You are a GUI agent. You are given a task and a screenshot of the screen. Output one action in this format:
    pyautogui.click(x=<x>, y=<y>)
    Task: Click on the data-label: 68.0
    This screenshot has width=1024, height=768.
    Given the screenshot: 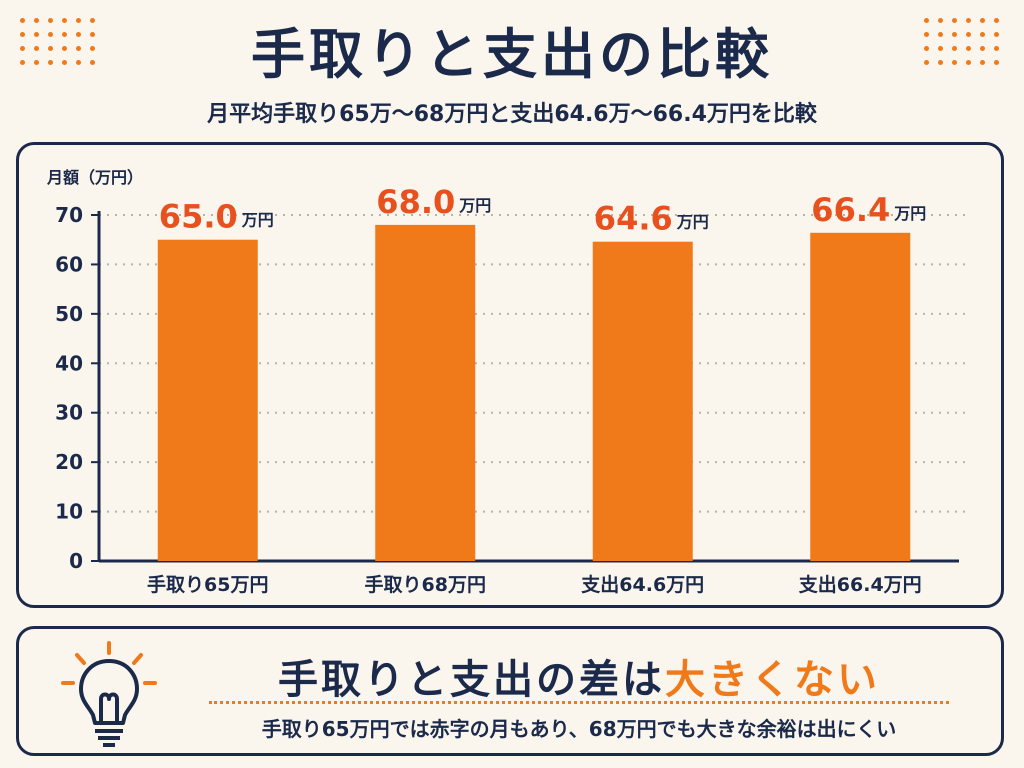 What is the action you would take?
    pyautogui.click(x=415, y=202)
    